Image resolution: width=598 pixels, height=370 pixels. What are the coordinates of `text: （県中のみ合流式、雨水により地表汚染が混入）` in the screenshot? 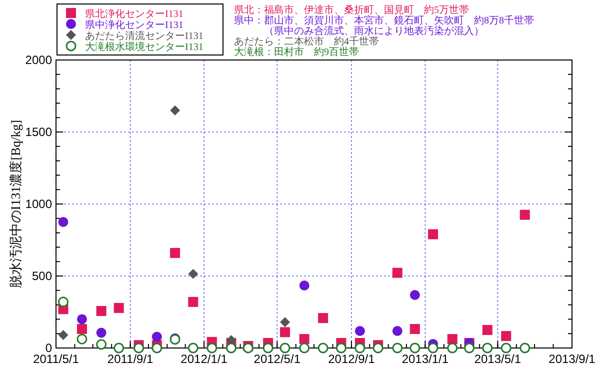 It's located at (359, 31).